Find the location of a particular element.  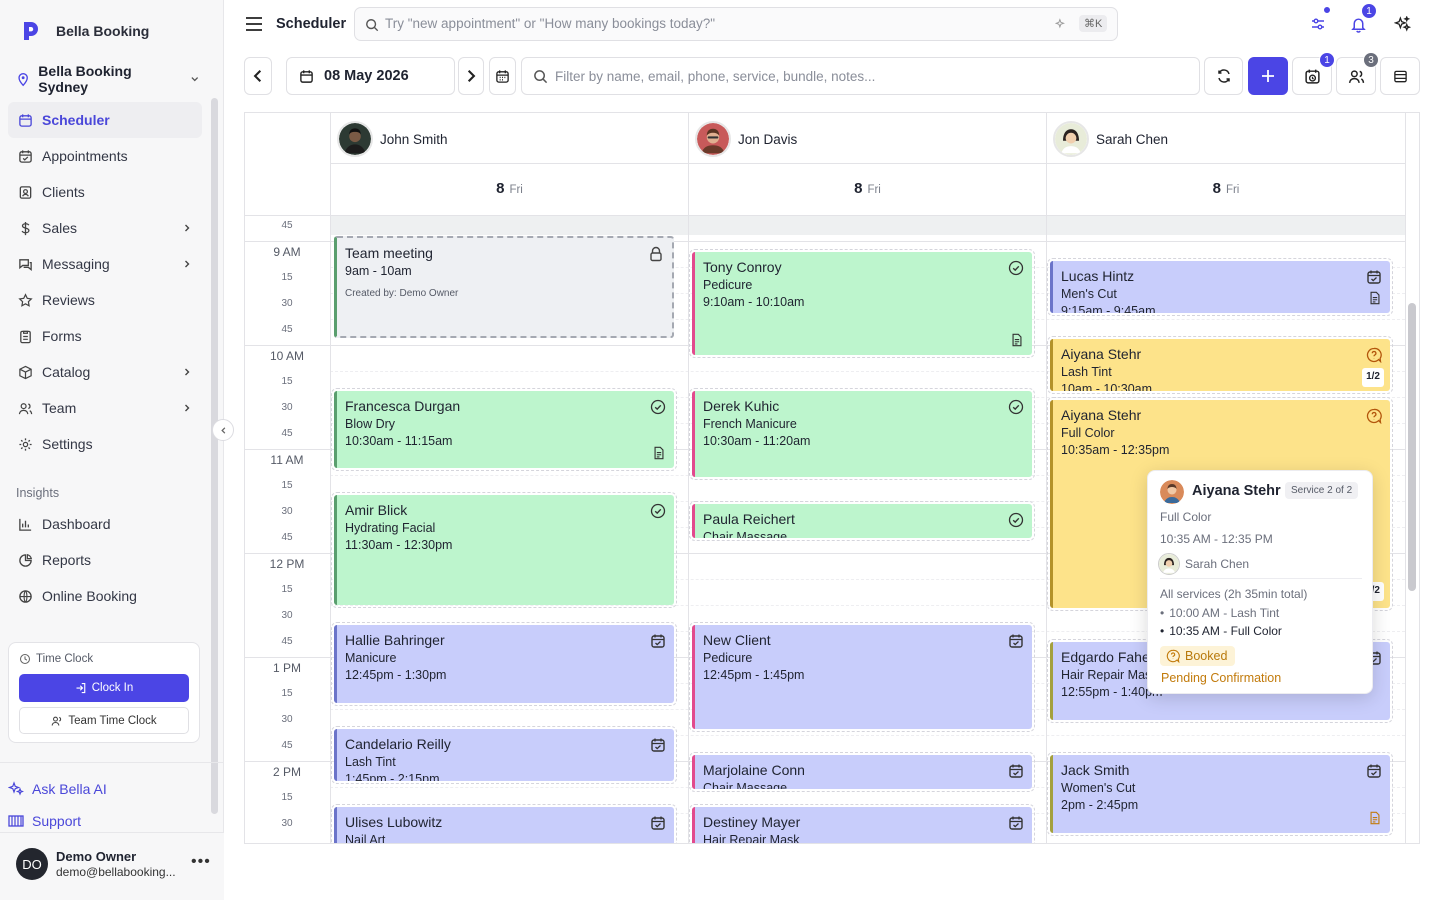

sidebar-item-forms: Forms is located at coordinates (105, 336).